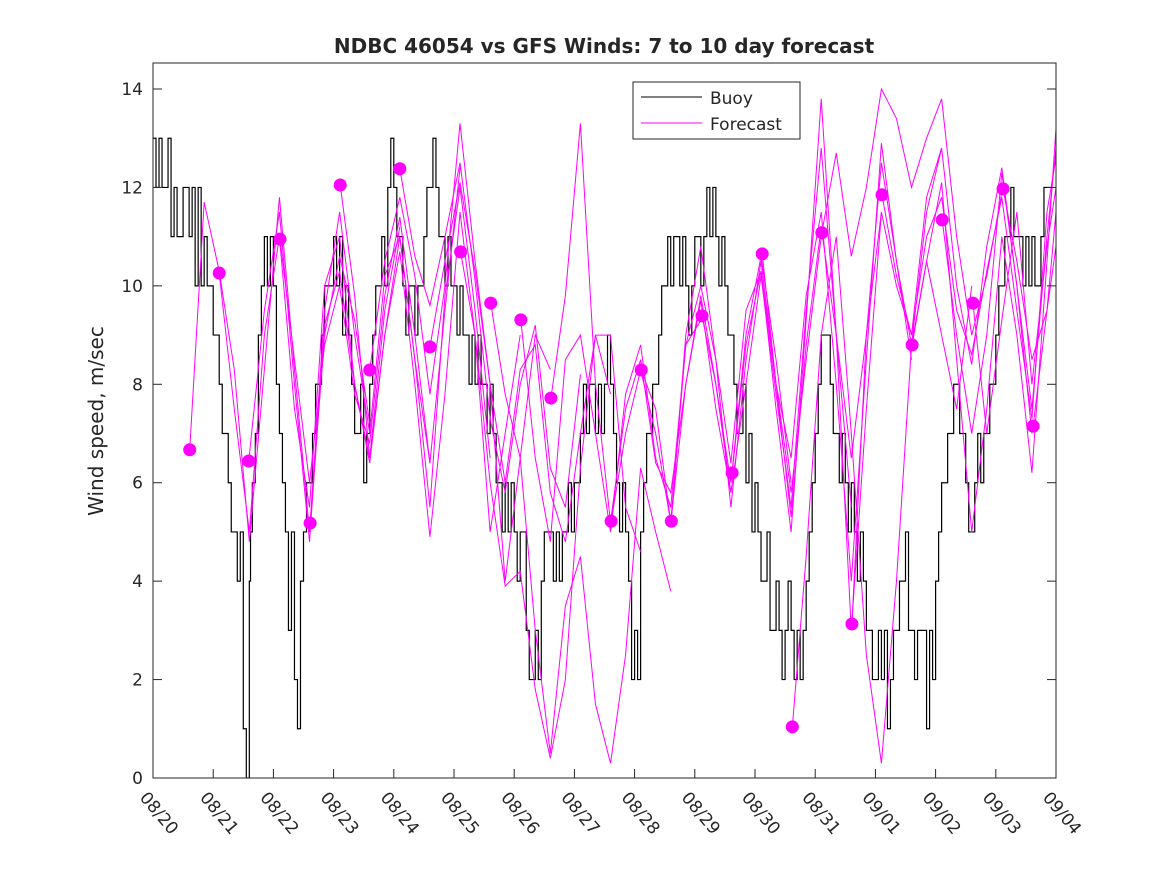  Describe the element at coordinates (132, 188) in the screenshot. I see `y-tick-label: 12` at that location.